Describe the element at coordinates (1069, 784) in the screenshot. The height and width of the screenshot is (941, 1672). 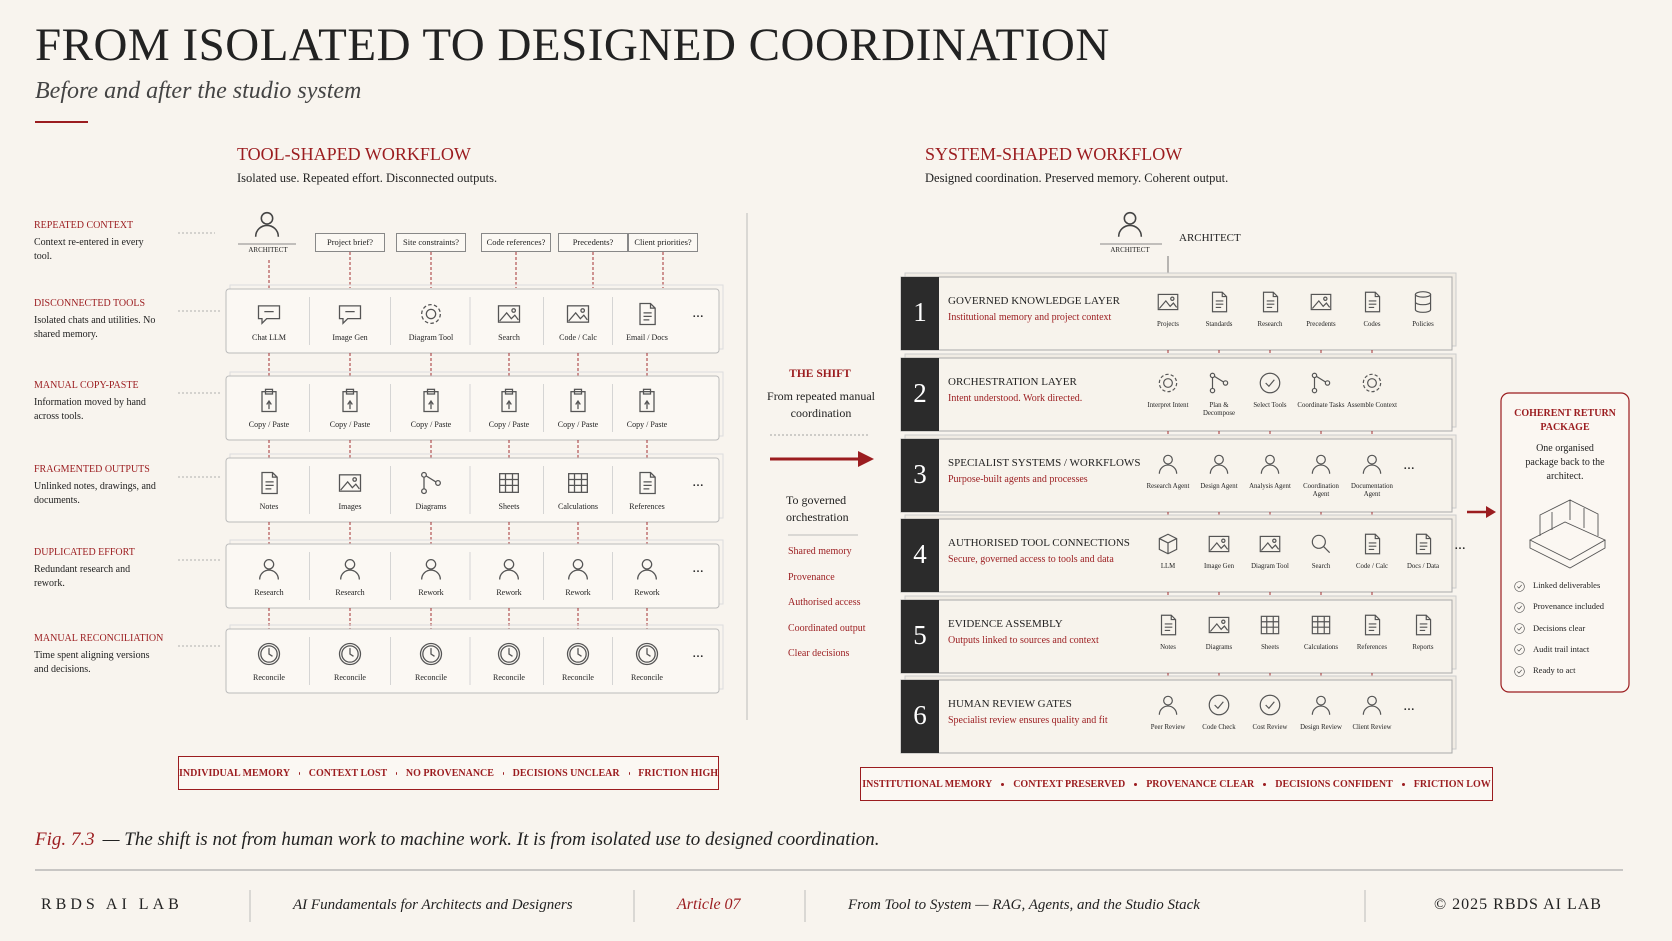
I see `summary-item: CONTEXT PRESERVED` at that location.